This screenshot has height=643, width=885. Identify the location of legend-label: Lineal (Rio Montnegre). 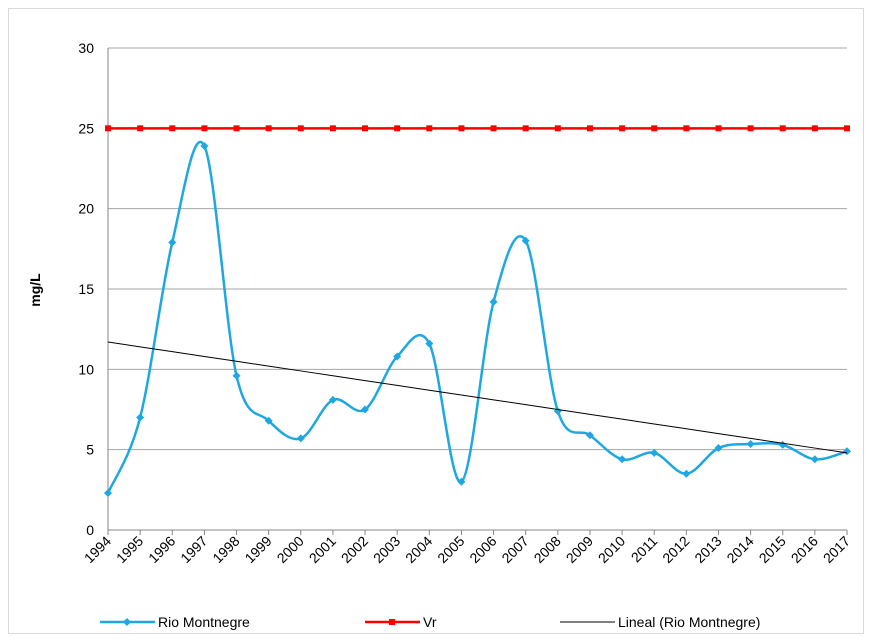
(689, 622).